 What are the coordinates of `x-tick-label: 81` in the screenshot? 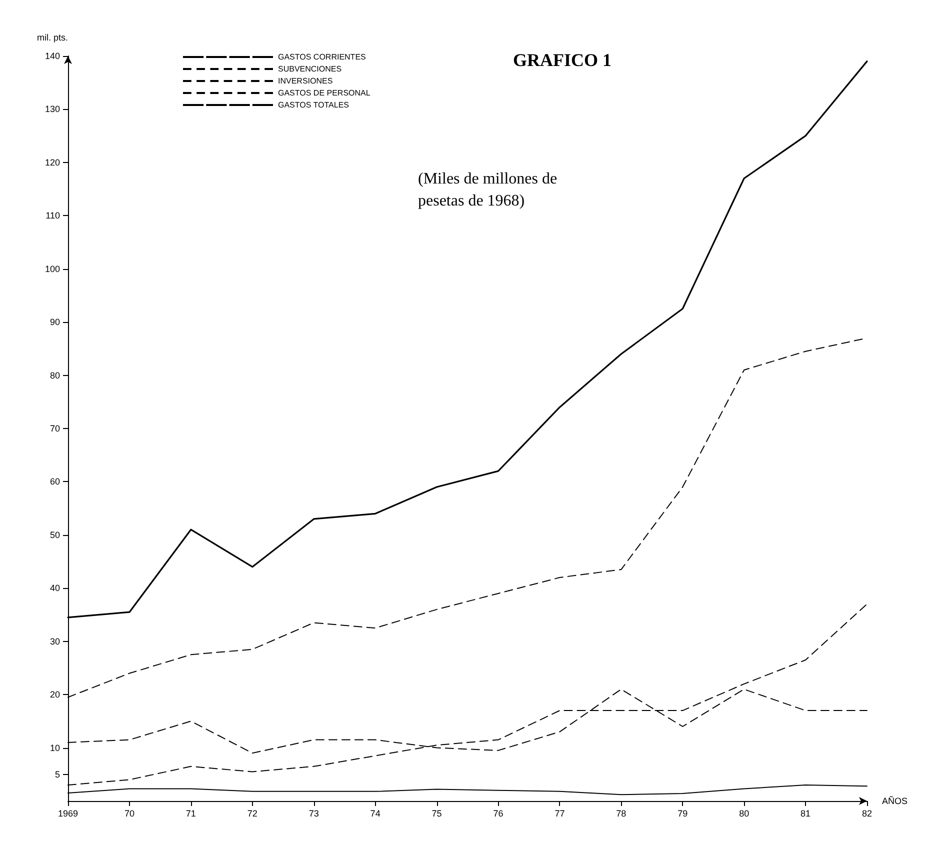 It's located at (805, 813).